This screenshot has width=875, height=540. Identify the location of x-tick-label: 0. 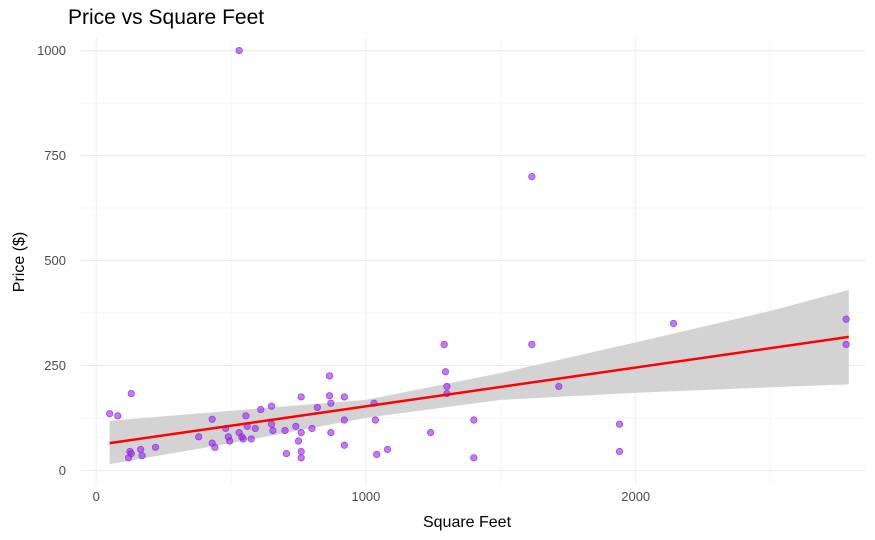
(96, 496).